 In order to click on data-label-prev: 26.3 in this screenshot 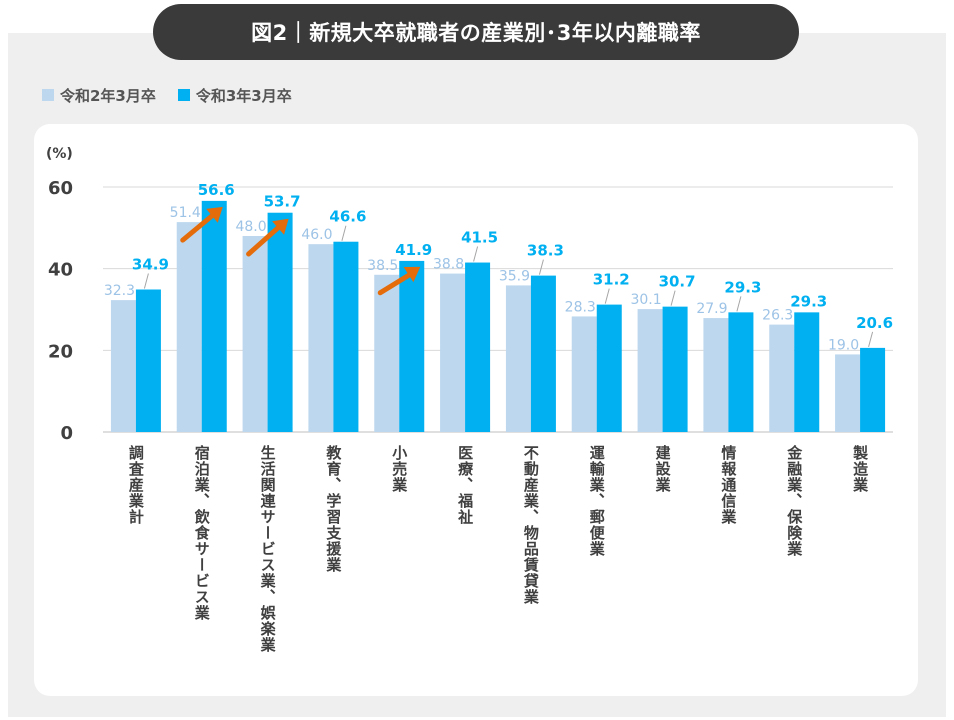, I will do `click(777, 316)`.